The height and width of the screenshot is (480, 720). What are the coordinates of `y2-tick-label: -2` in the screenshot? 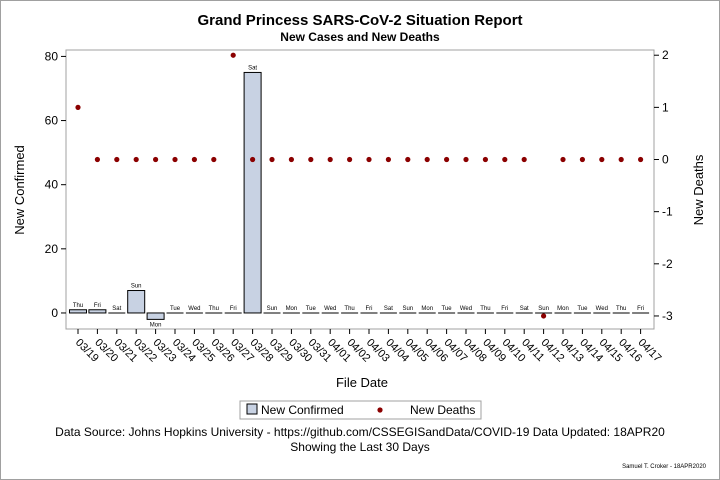 It's located at (667, 264).